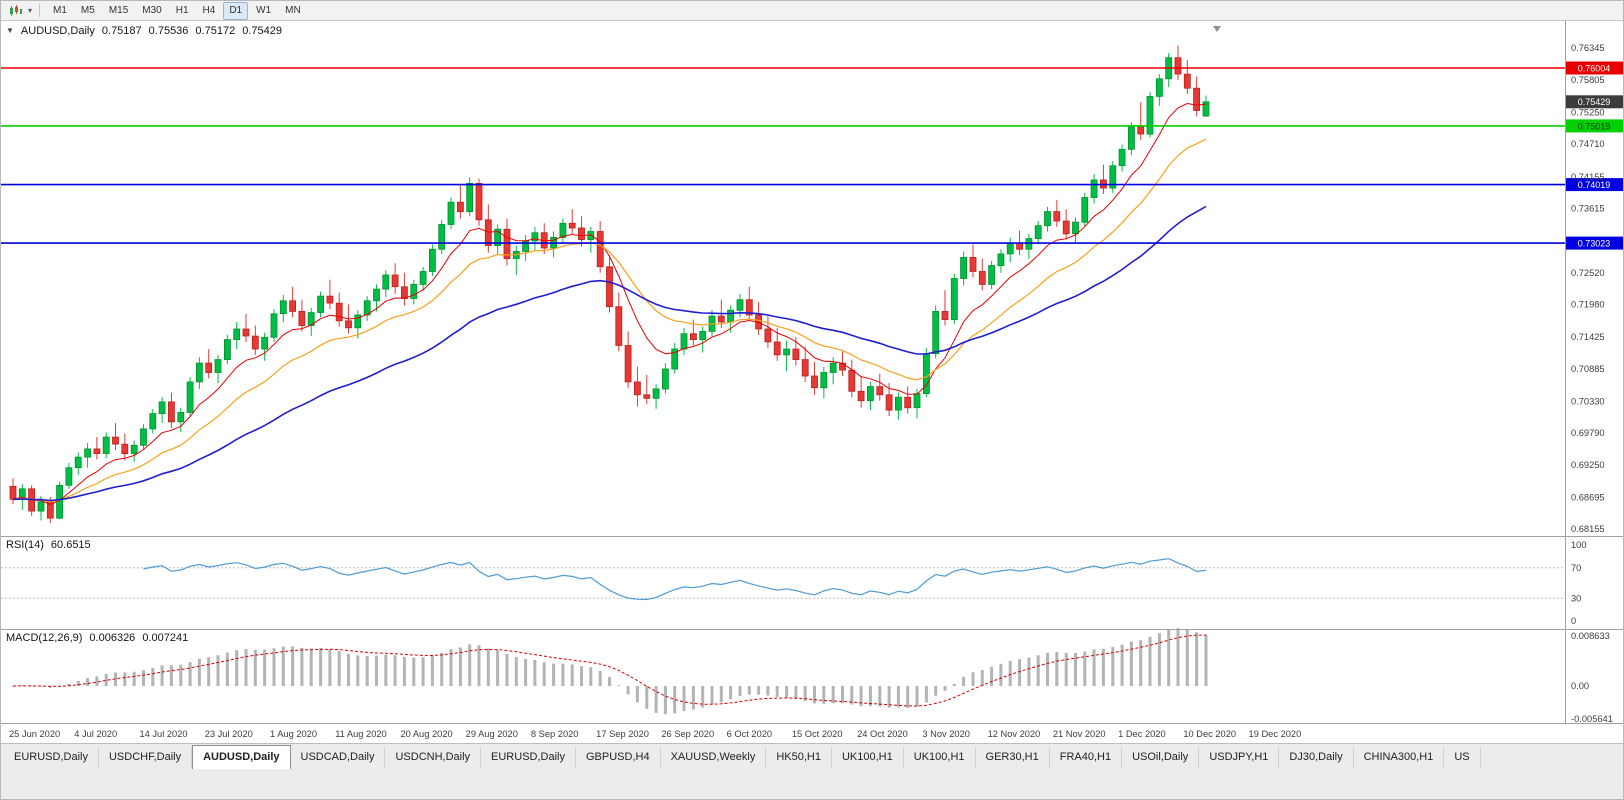 This screenshot has height=800, width=1624. I want to click on svg-text: 0.75429, so click(1594, 102).